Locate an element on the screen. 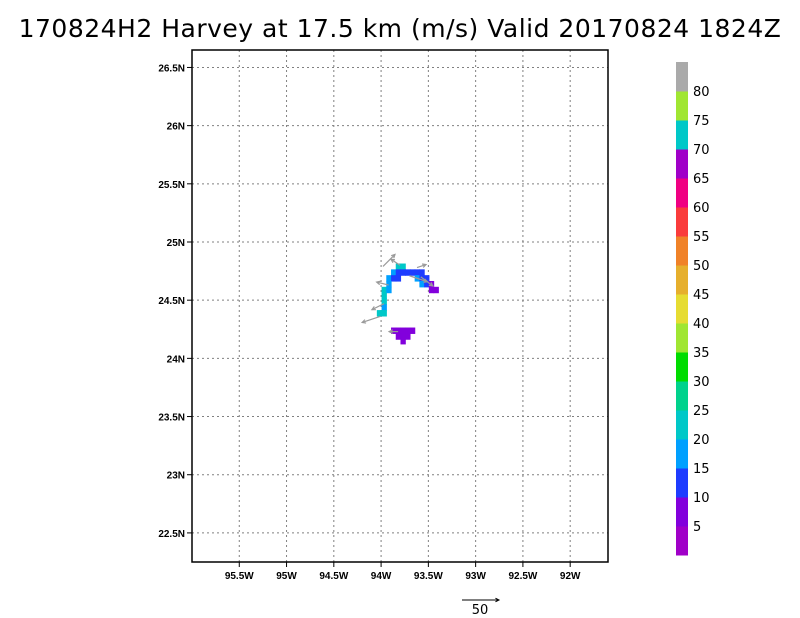 The image size is (800, 618). x-tick-label: 92W is located at coordinates (570, 576).